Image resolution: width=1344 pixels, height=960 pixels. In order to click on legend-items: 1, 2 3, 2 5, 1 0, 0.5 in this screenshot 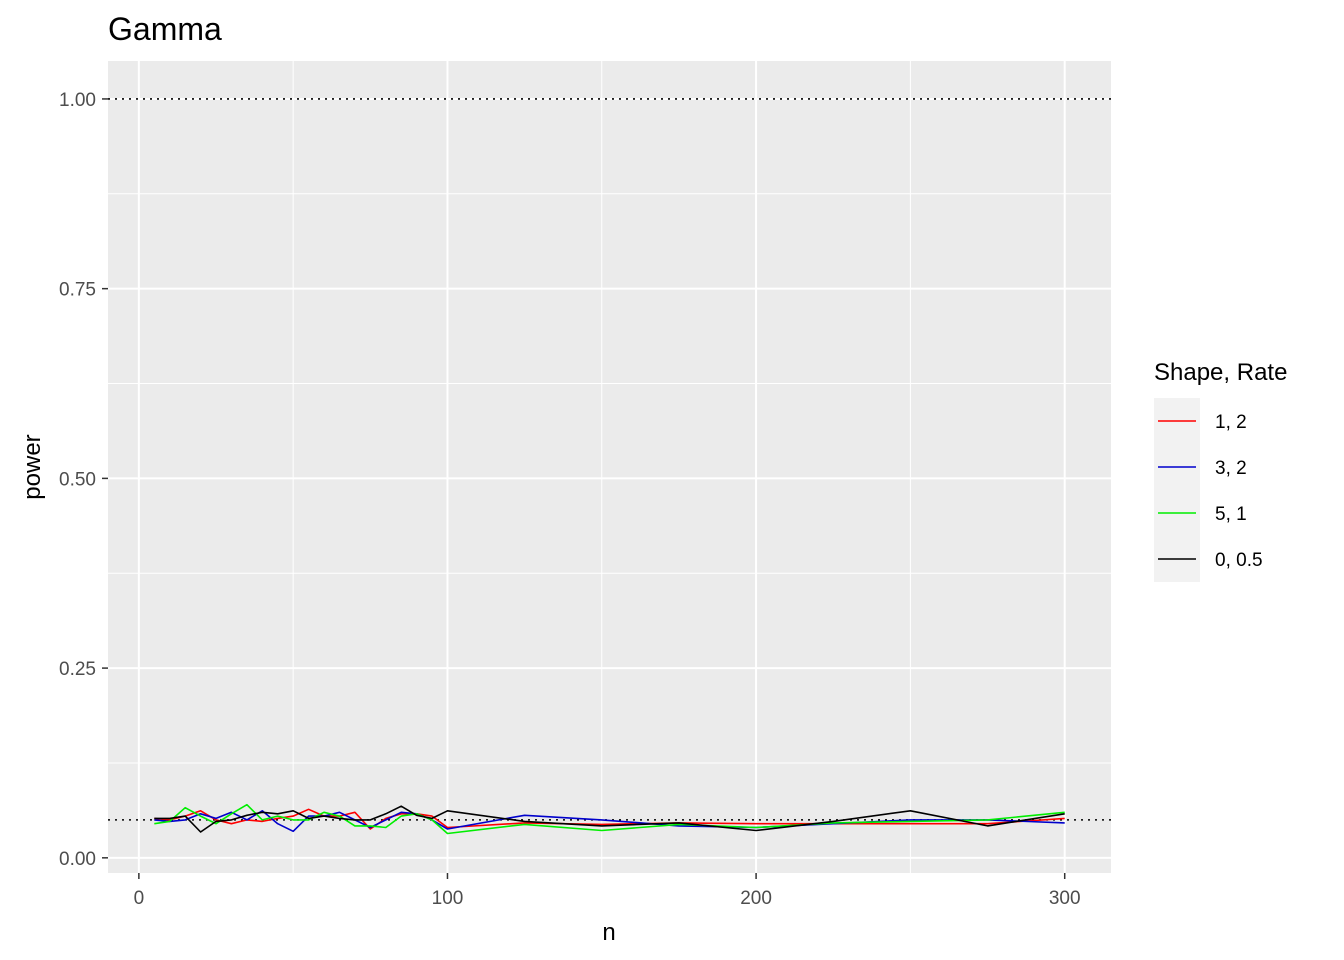, I will do `click(1210, 491)`.